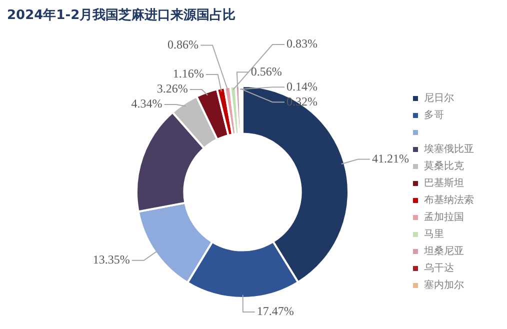 Image resolution: width=507 pixels, height=329 pixels. I want to click on data-label: 0.86%, so click(183, 44).